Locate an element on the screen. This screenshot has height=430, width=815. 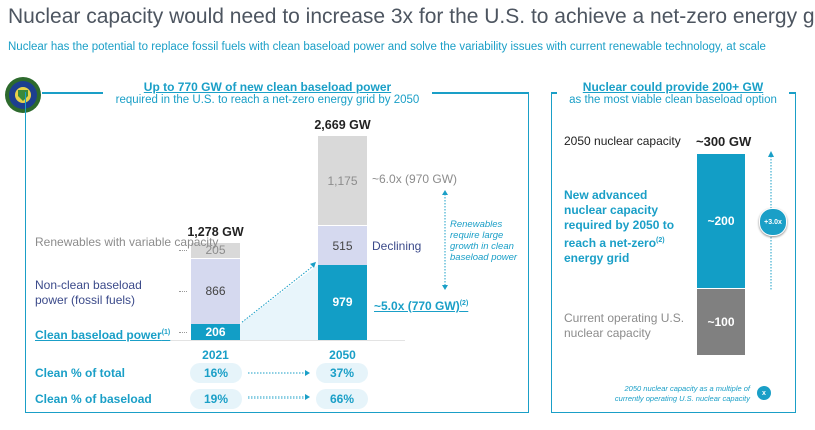
legend-new-suffix: energy grid is located at coordinates (597, 258).